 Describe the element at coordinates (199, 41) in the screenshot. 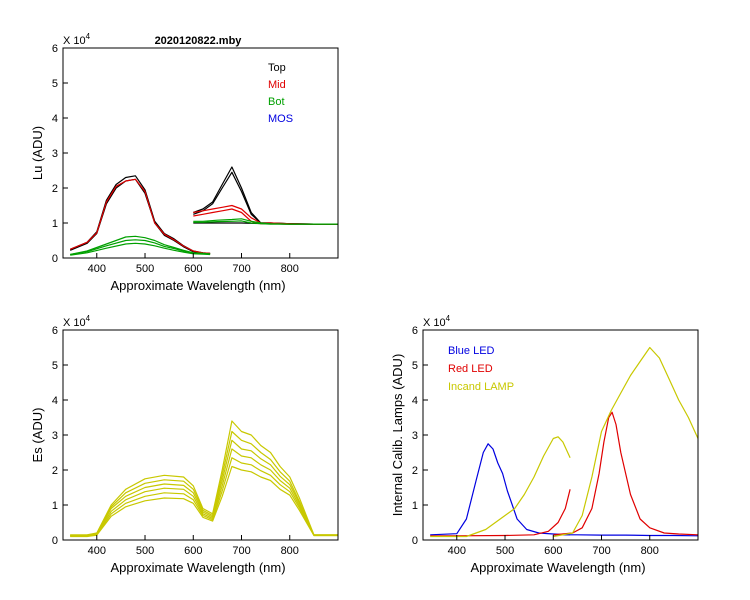

I see `chart-title: 2020120822.mby` at that location.